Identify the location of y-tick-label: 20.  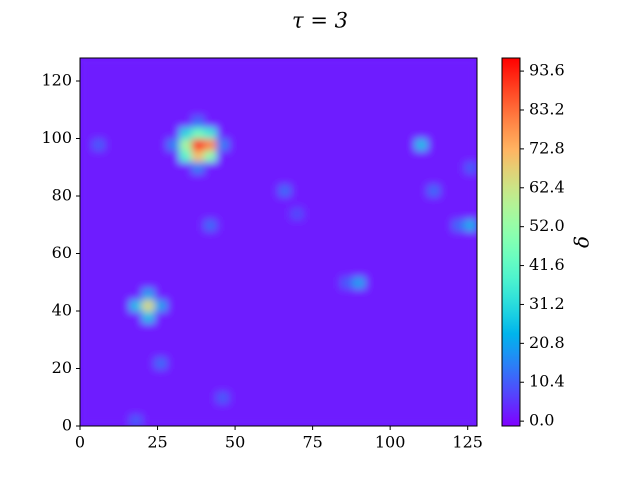
(62, 367).